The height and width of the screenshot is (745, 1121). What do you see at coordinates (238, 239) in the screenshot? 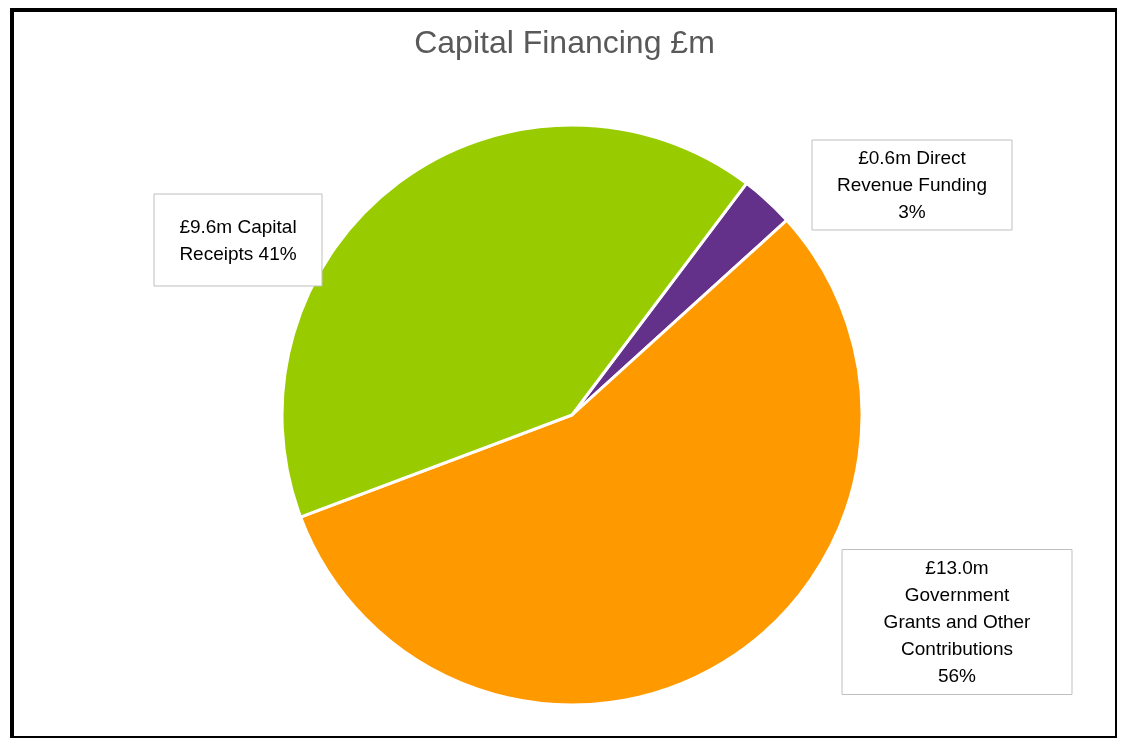
I see `slice-label: £9.6m Capital Receipts 41%` at bounding box center [238, 239].